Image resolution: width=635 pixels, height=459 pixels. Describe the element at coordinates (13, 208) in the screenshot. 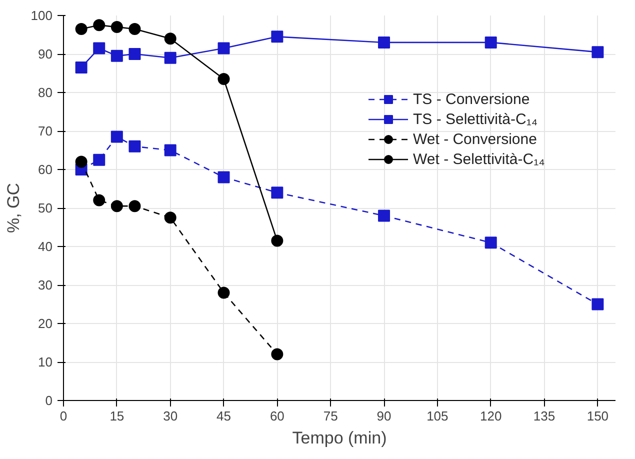

I see `y-axis-title: %, GC` at that location.